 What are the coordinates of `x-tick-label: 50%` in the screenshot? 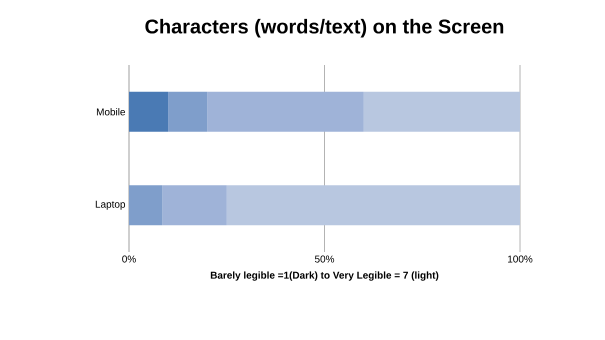 It's located at (324, 259).